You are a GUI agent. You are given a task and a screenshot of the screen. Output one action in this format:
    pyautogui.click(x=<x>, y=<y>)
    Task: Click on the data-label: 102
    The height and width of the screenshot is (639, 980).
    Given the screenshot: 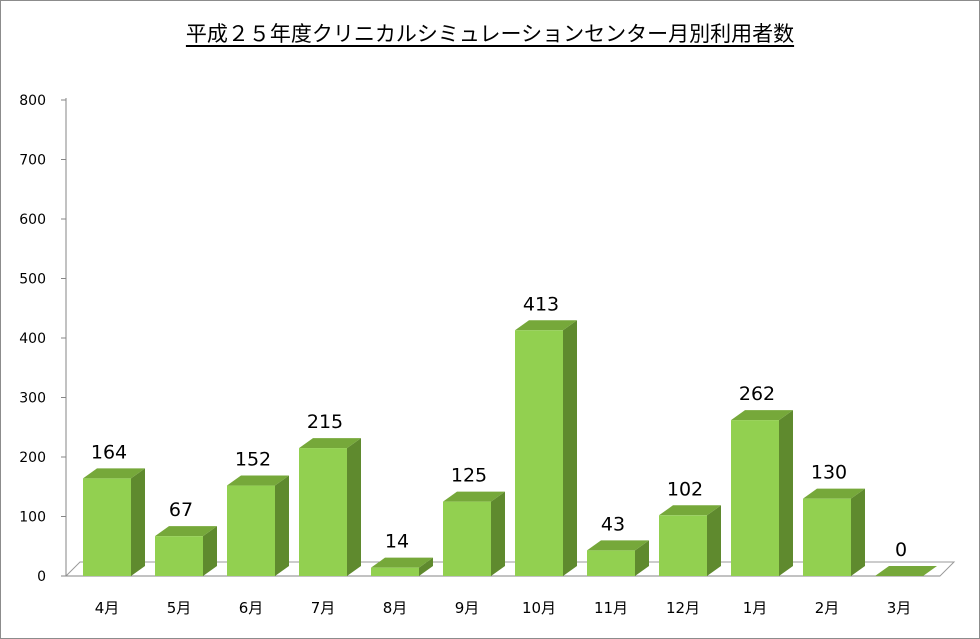 What is the action you would take?
    pyautogui.click(x=685, y=489)
    